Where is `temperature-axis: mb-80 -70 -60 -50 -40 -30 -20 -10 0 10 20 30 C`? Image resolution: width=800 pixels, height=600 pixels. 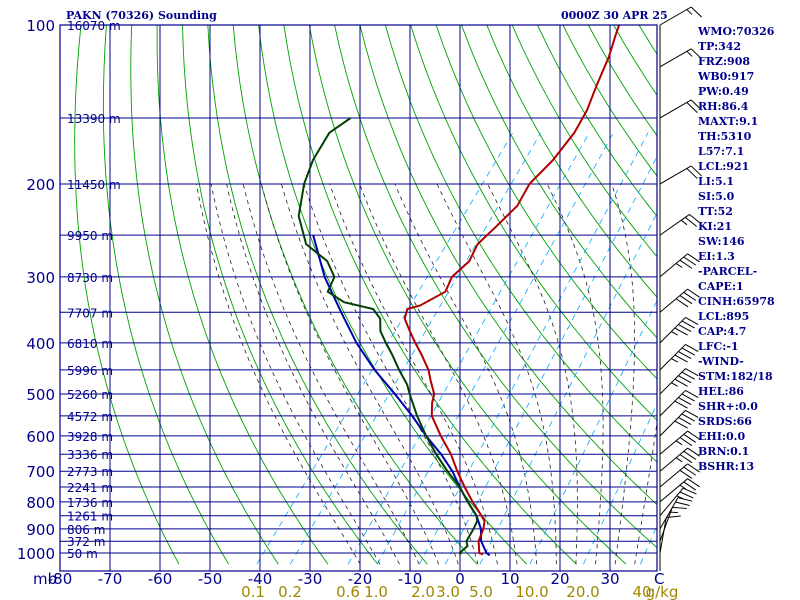
temperature-axis: mb-80 -70 -60 -50 -40 -30 -20 -10 0 10 20 30 C is located at coordinates (348, 579).